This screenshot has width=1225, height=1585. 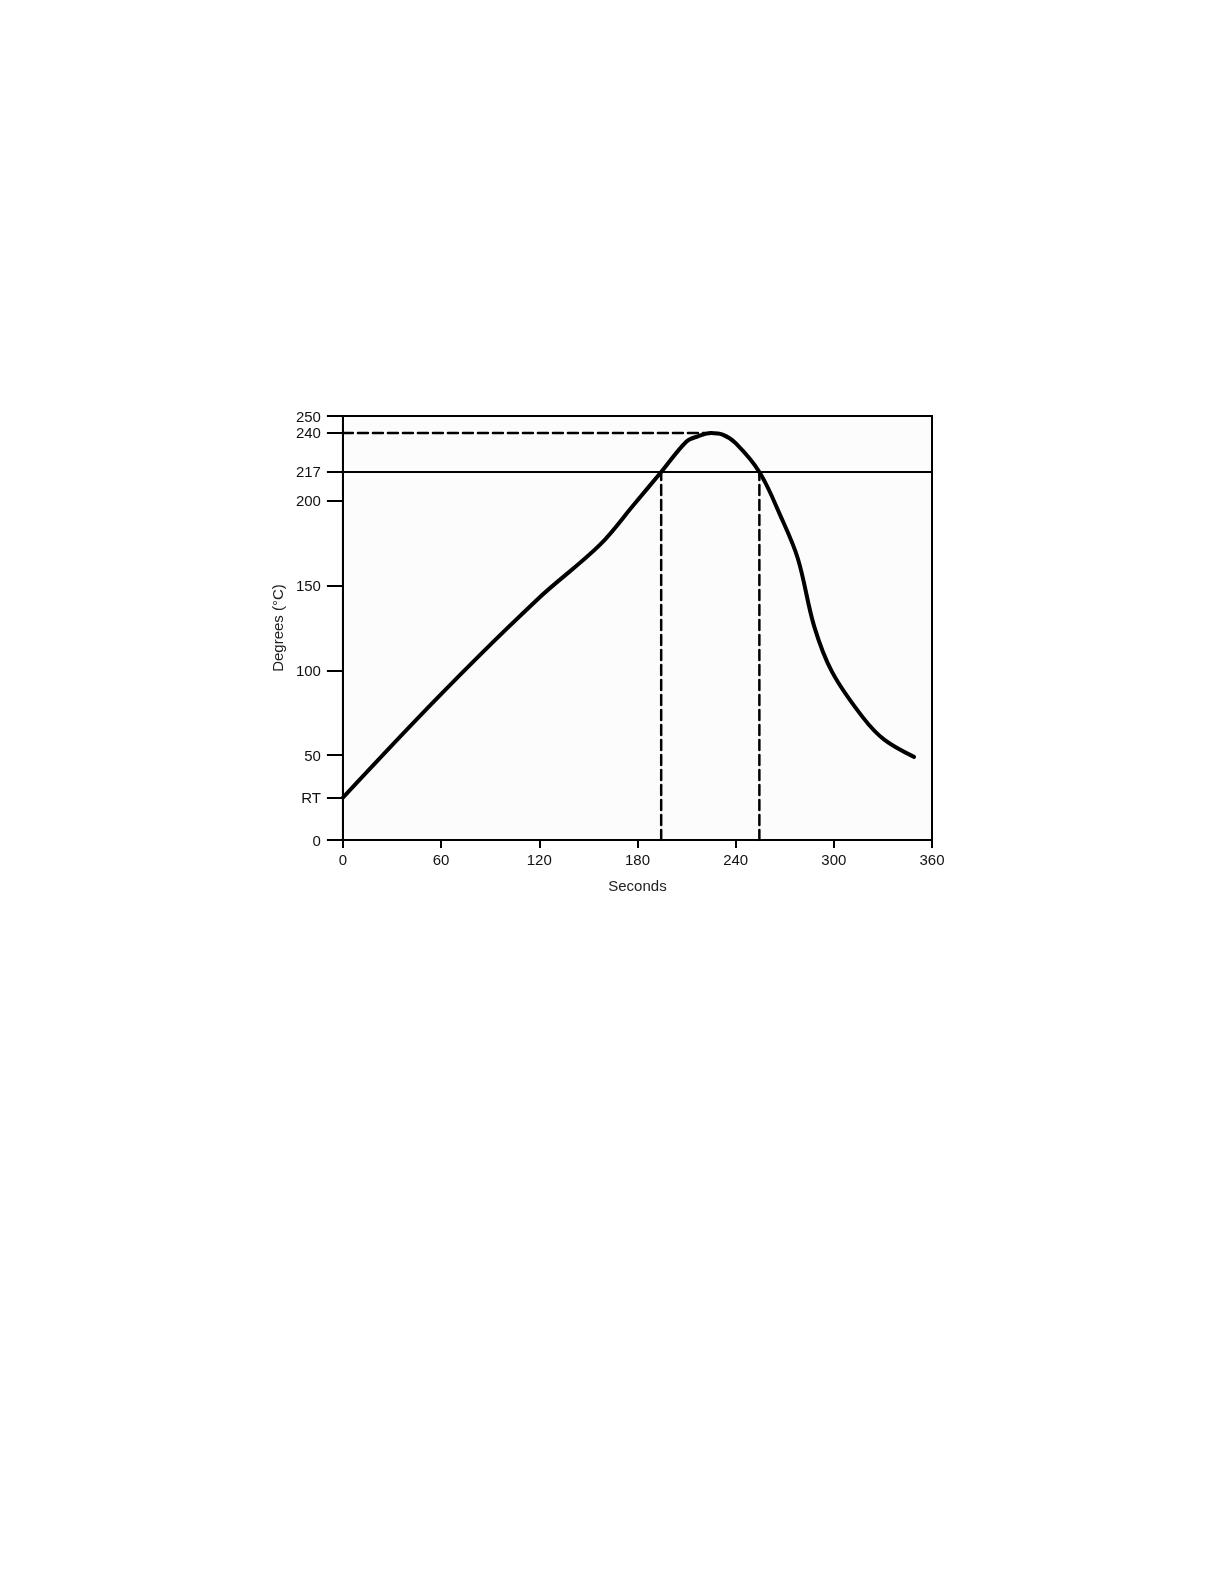 What do you see at coordinates (834, 859) in the screenshot?
I see `x-tick-label: 300` at bounding box center [834, 859].